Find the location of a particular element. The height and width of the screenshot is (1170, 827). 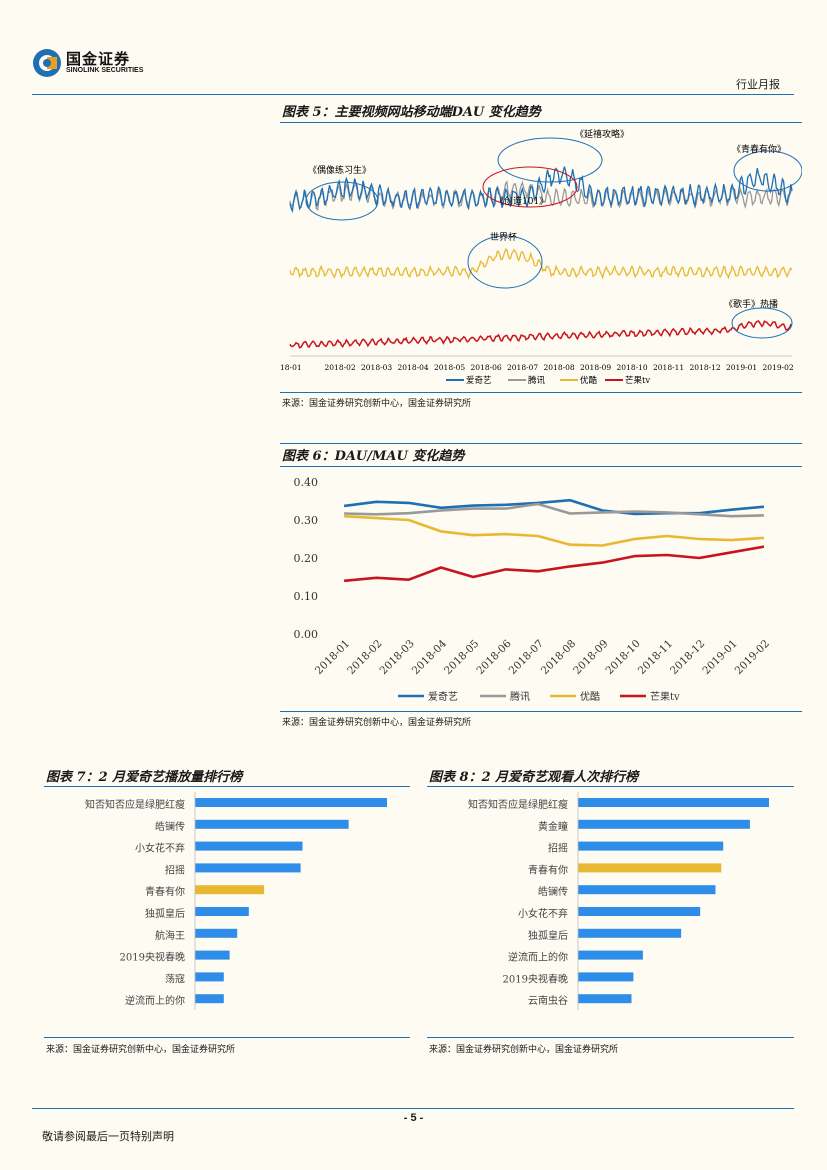

logo-en-text: SINOLINK SECURITIES is located at coordinates (105, 70).